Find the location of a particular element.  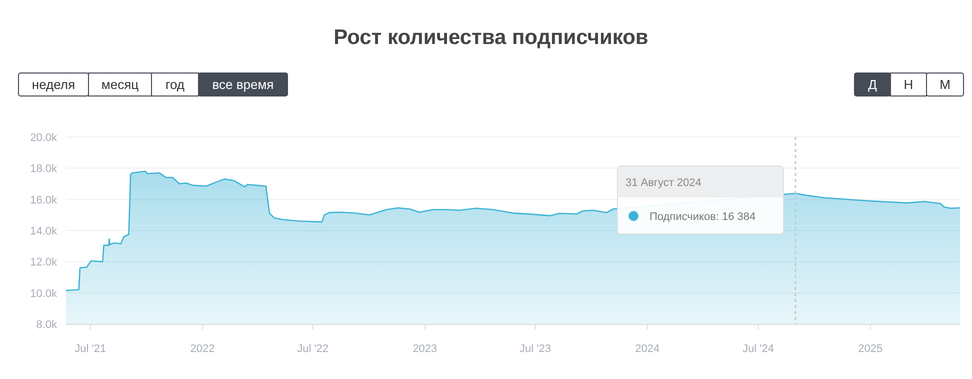

x-tick-label: Jul '21 is located at coordinates (90, 349).